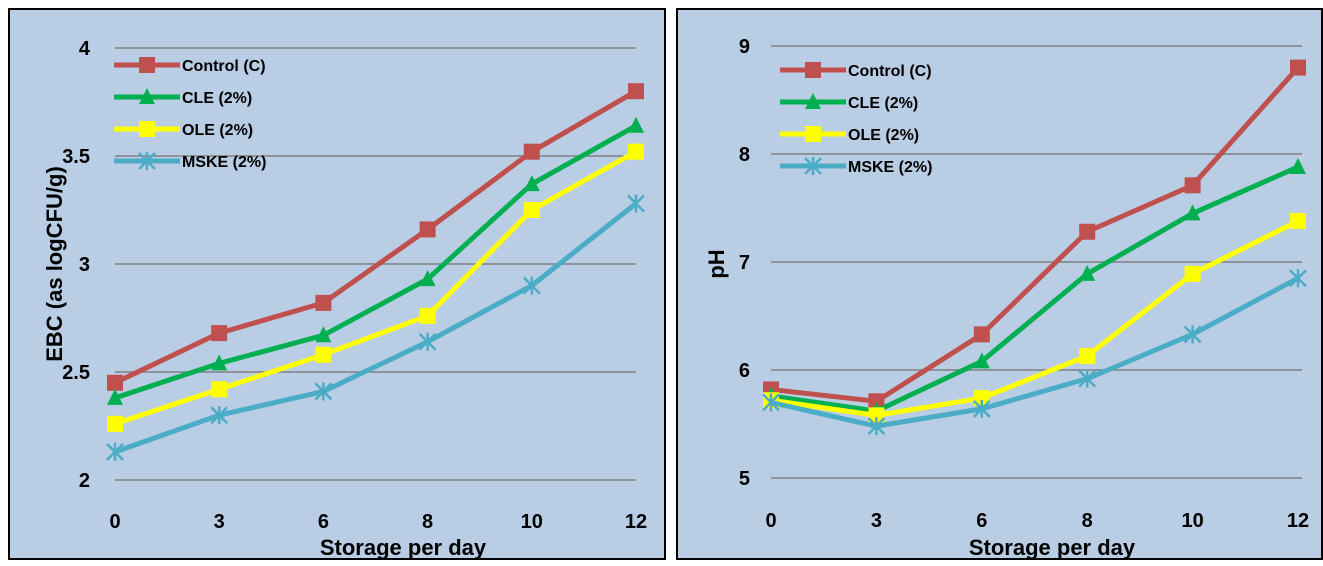 The image size is (1323, 566). Describe the element at coordinates (532, 522) in the screenshot. I see `ebc-x-tick-label: 10` at that location.